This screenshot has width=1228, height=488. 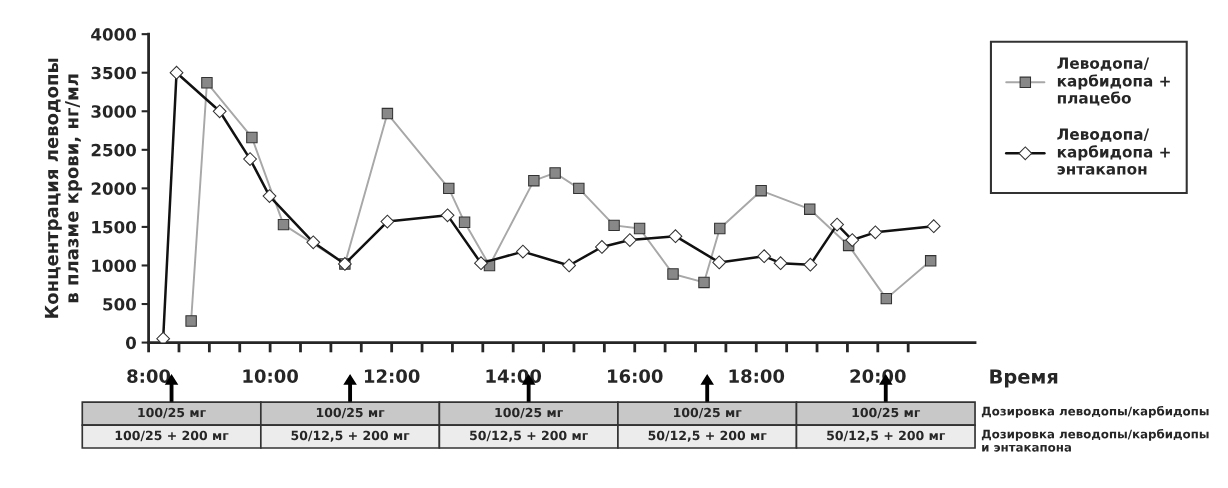 What do you see at coordinates (1113, 151) in the screenshot?
I see `legend-label: Леводопа/ карбидопа + энтакапон` at bounding box center [1113, 151].